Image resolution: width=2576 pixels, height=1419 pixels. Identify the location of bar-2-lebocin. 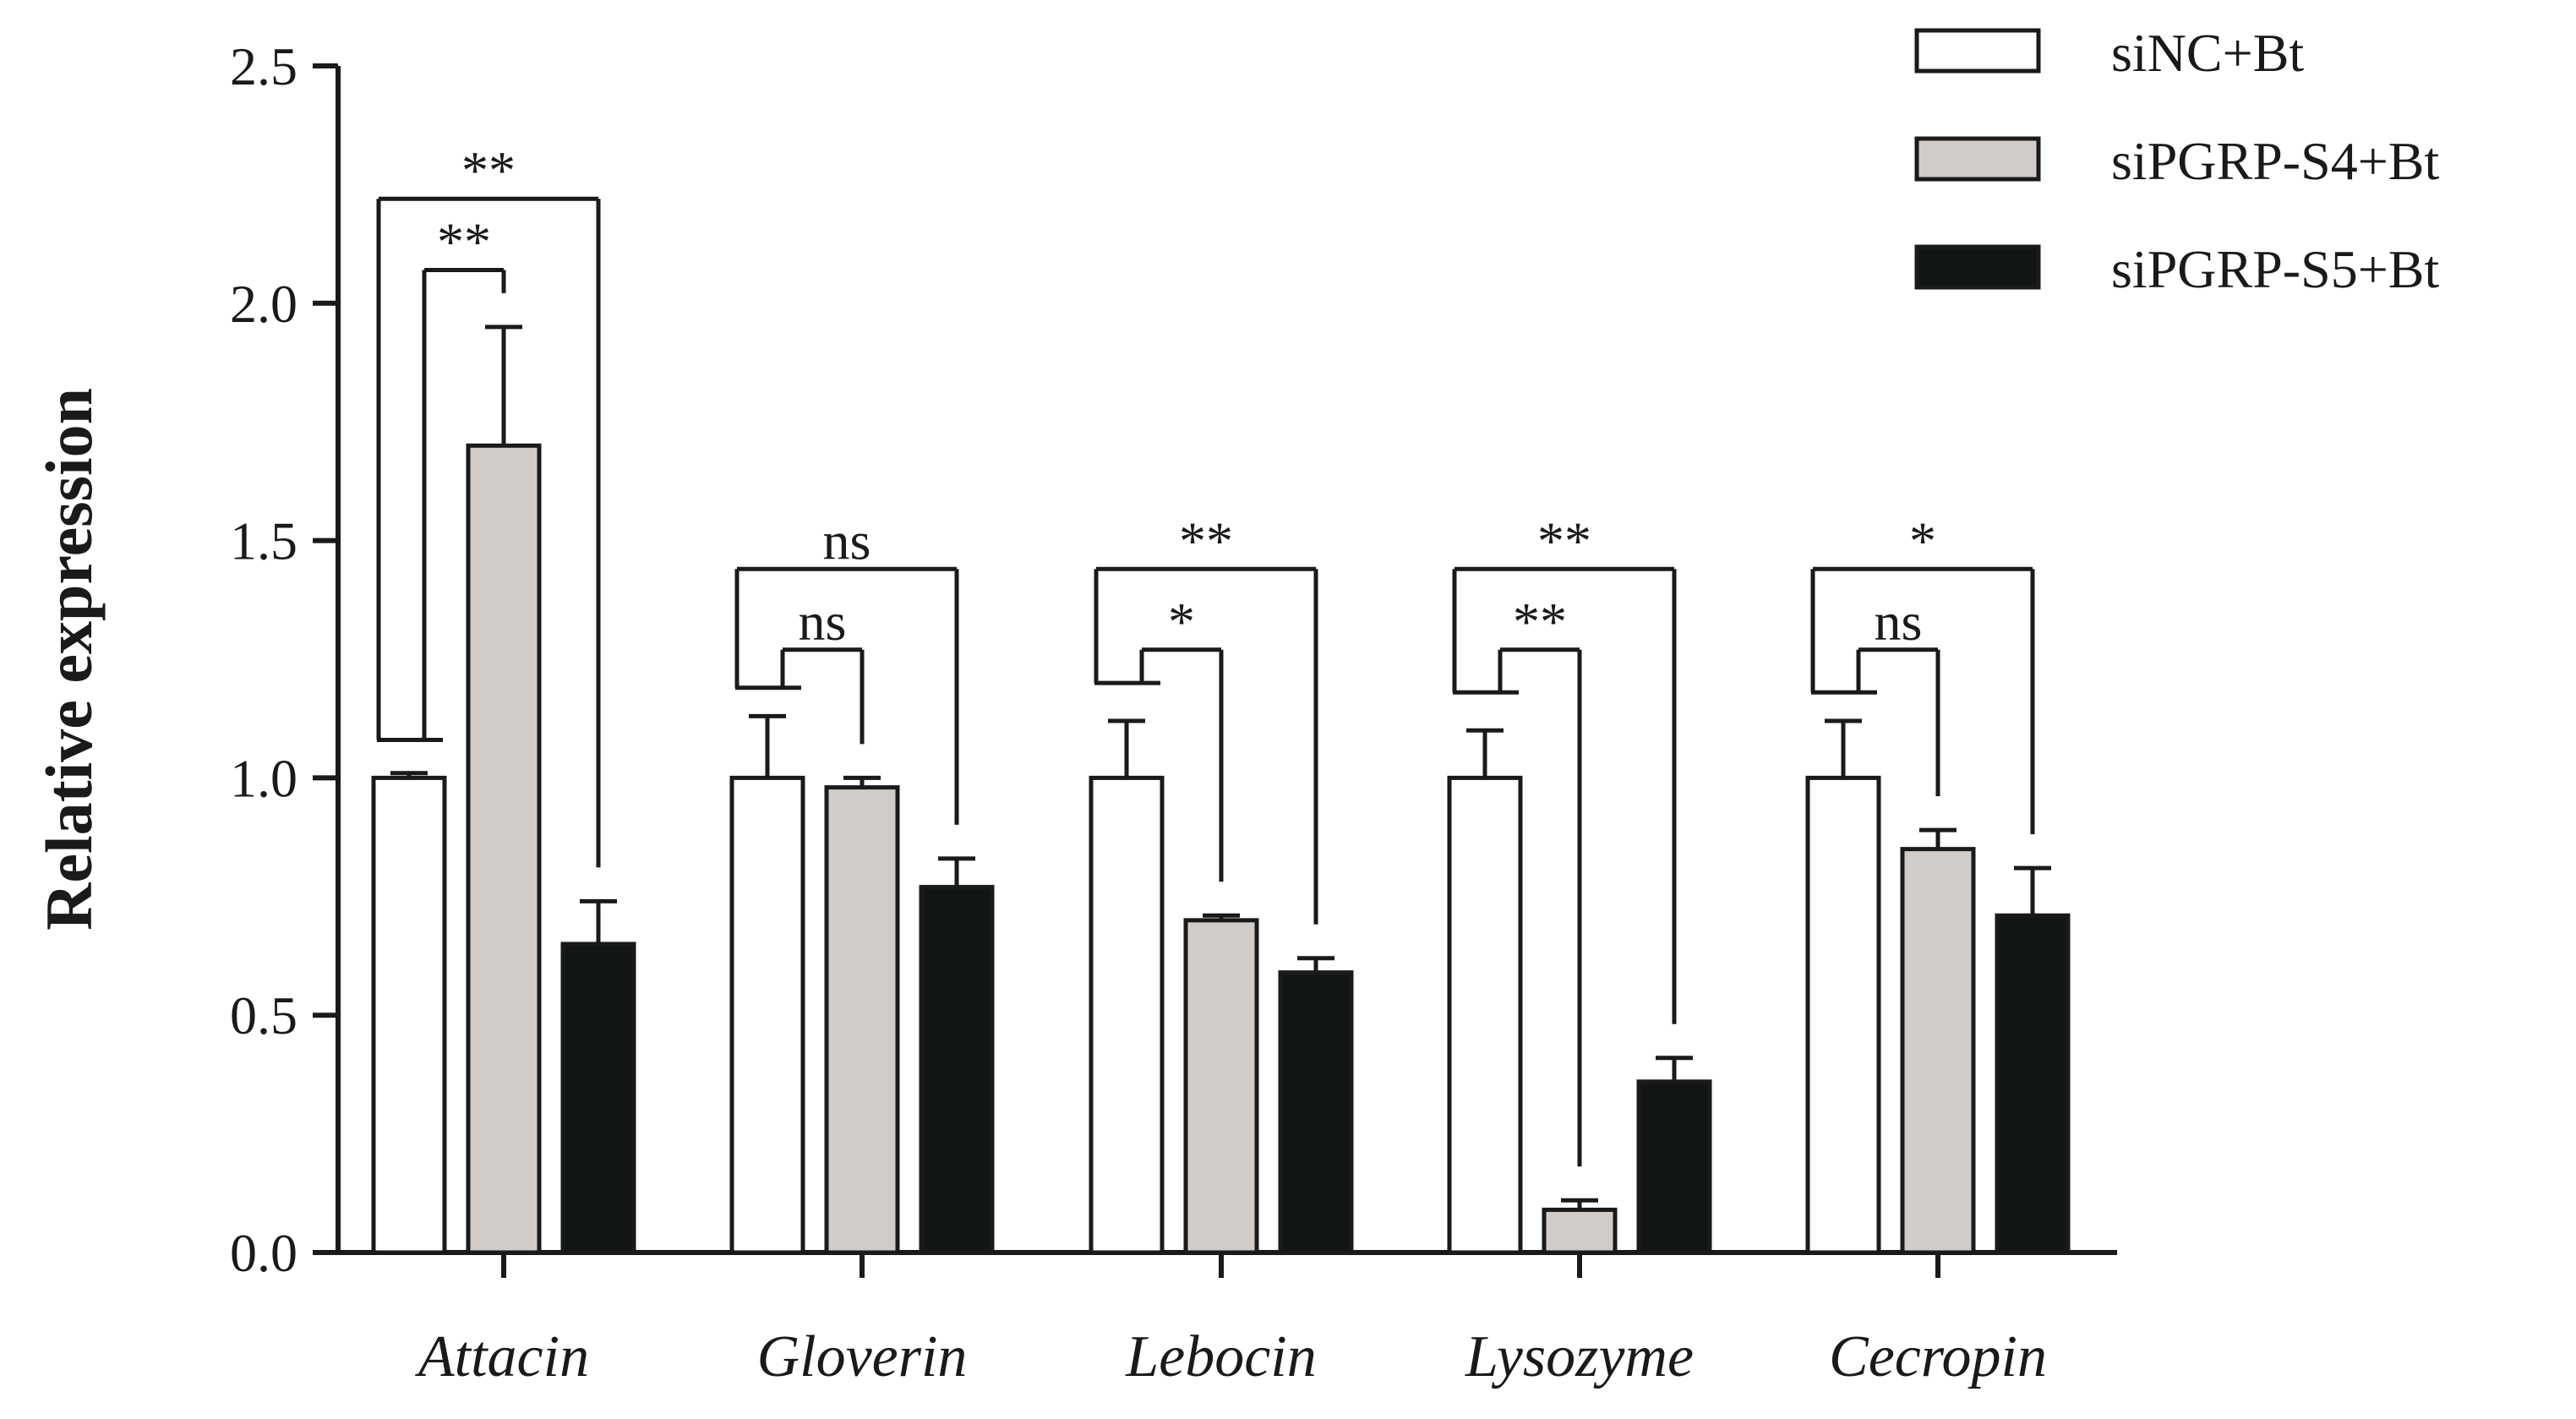
(1221, 1086).